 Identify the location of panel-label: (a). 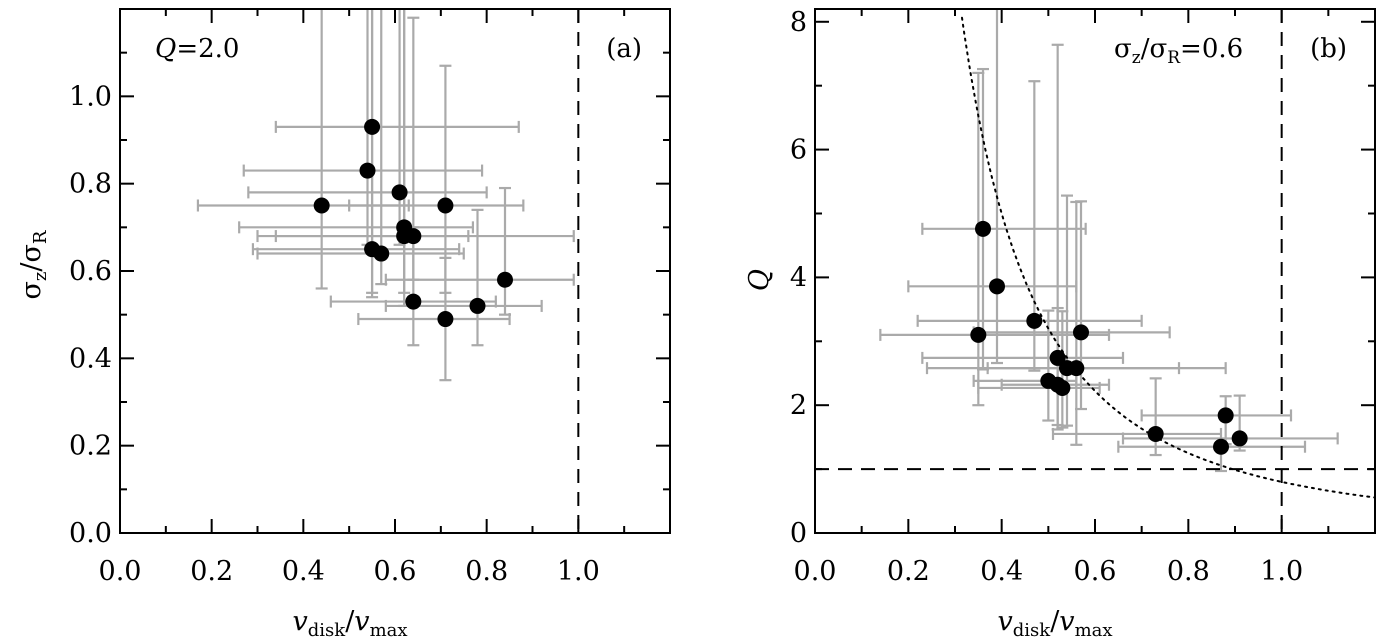
(624, 49).